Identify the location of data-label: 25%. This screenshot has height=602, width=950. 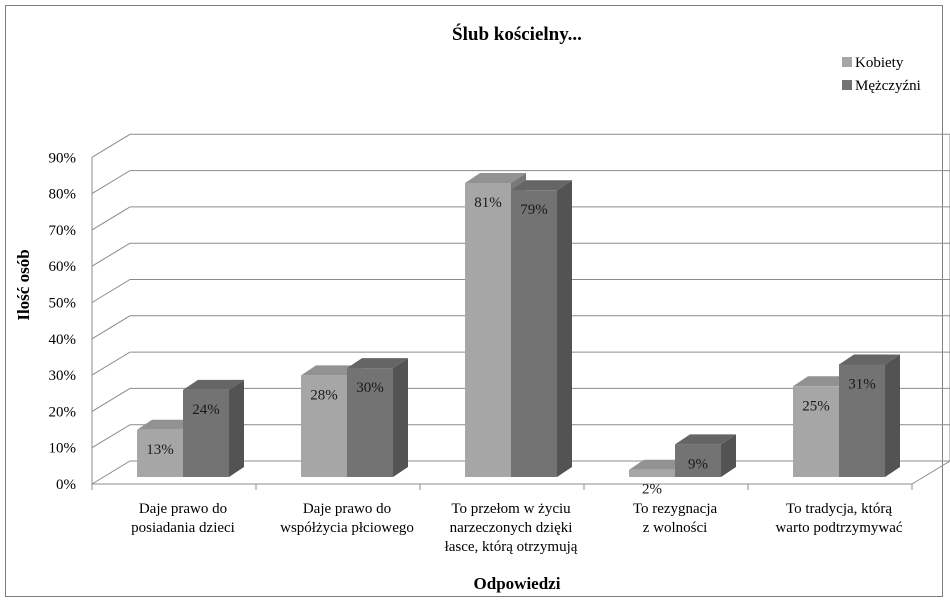
(816, 406).